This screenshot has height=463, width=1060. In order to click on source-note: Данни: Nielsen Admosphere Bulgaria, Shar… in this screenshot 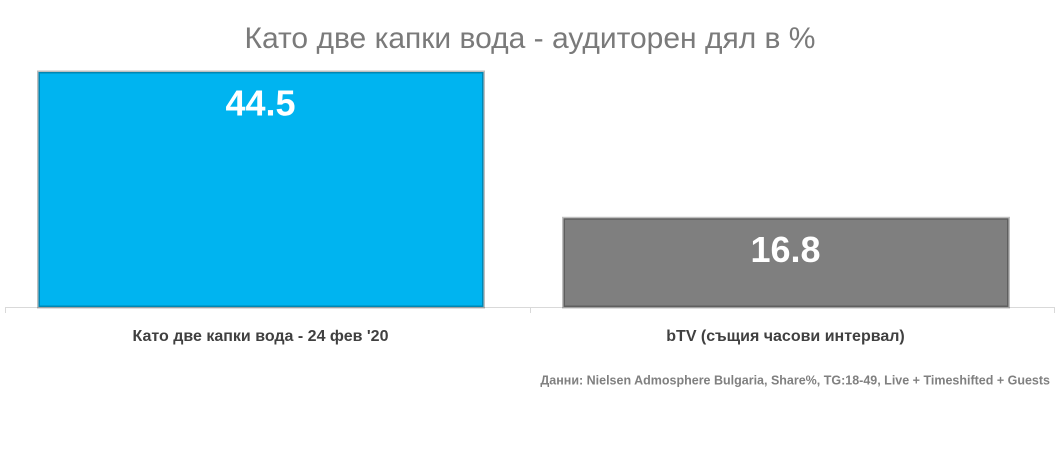, I will do `click(795, 380)`.